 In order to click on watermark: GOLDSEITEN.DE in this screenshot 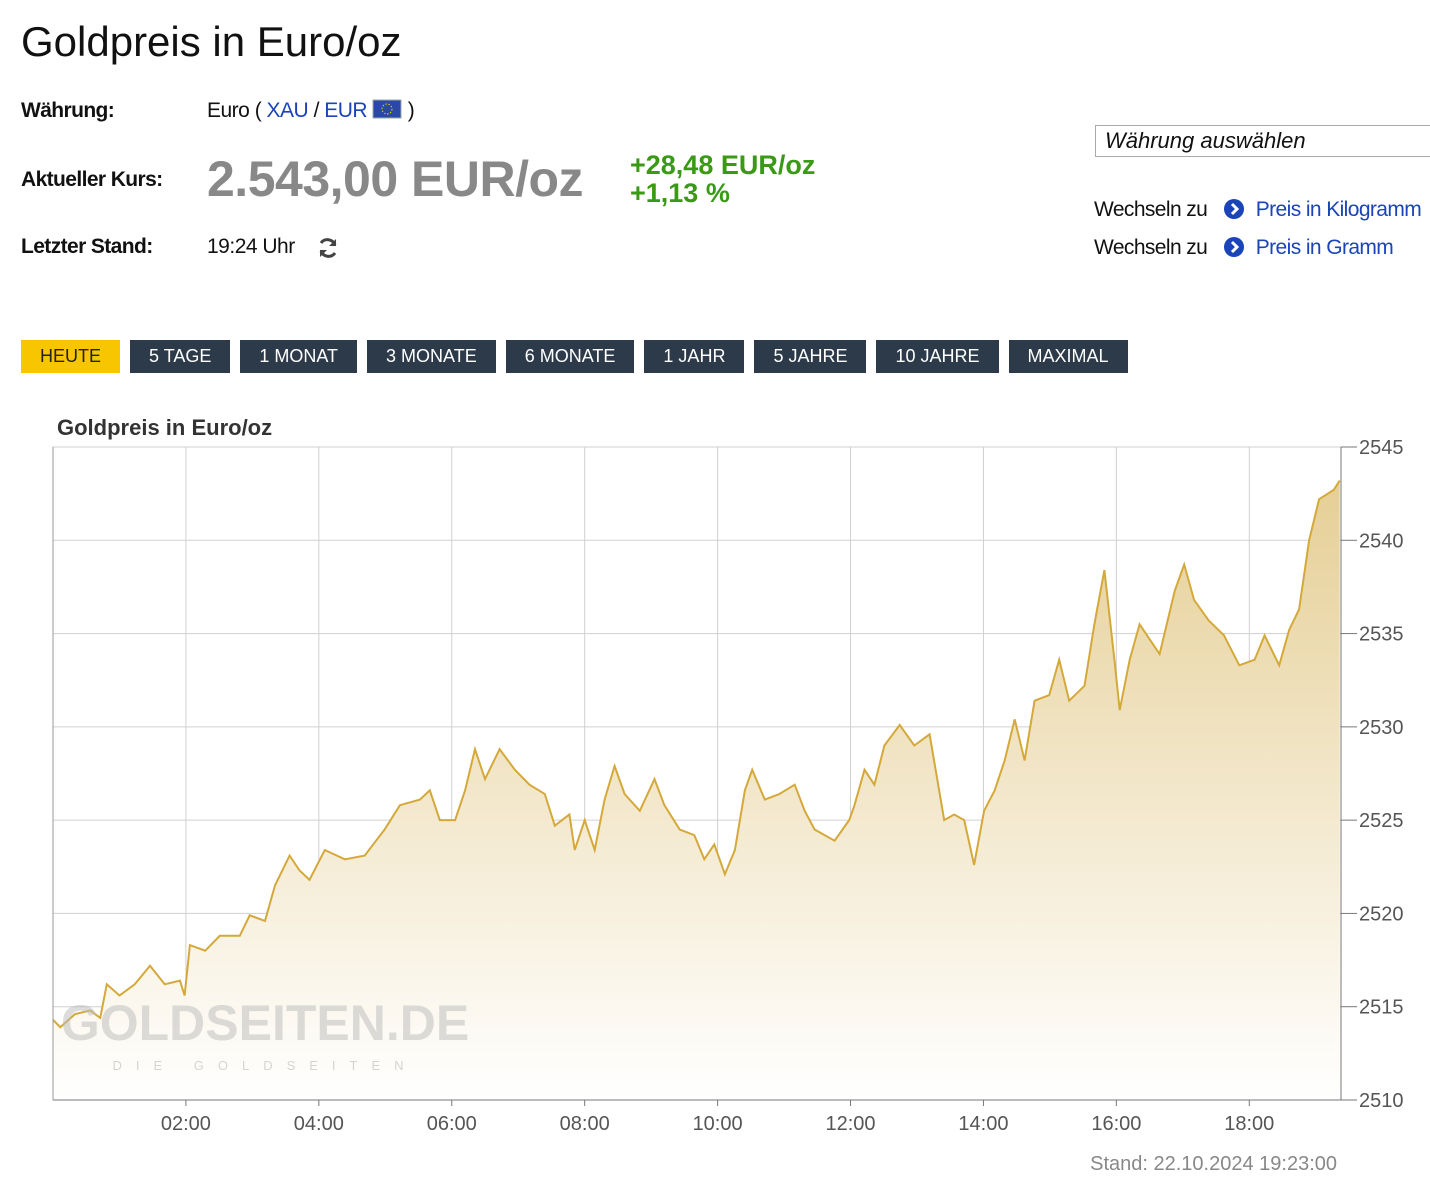, I will do `click(265, 1023)`.